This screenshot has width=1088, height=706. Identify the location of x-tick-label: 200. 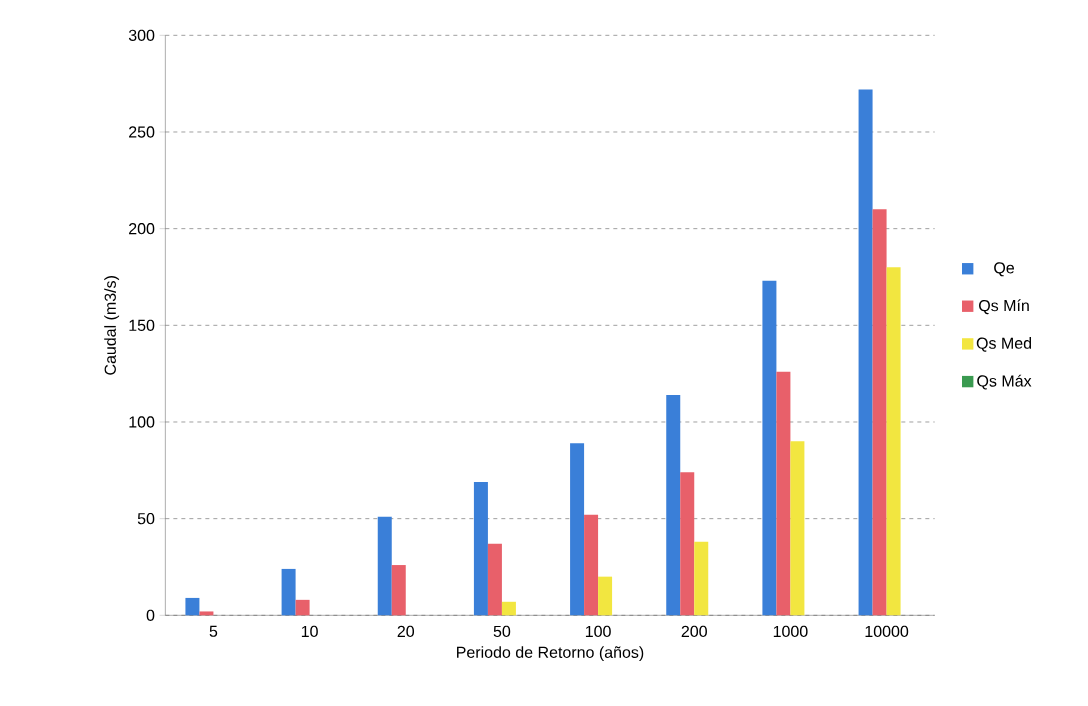
(694, 631).